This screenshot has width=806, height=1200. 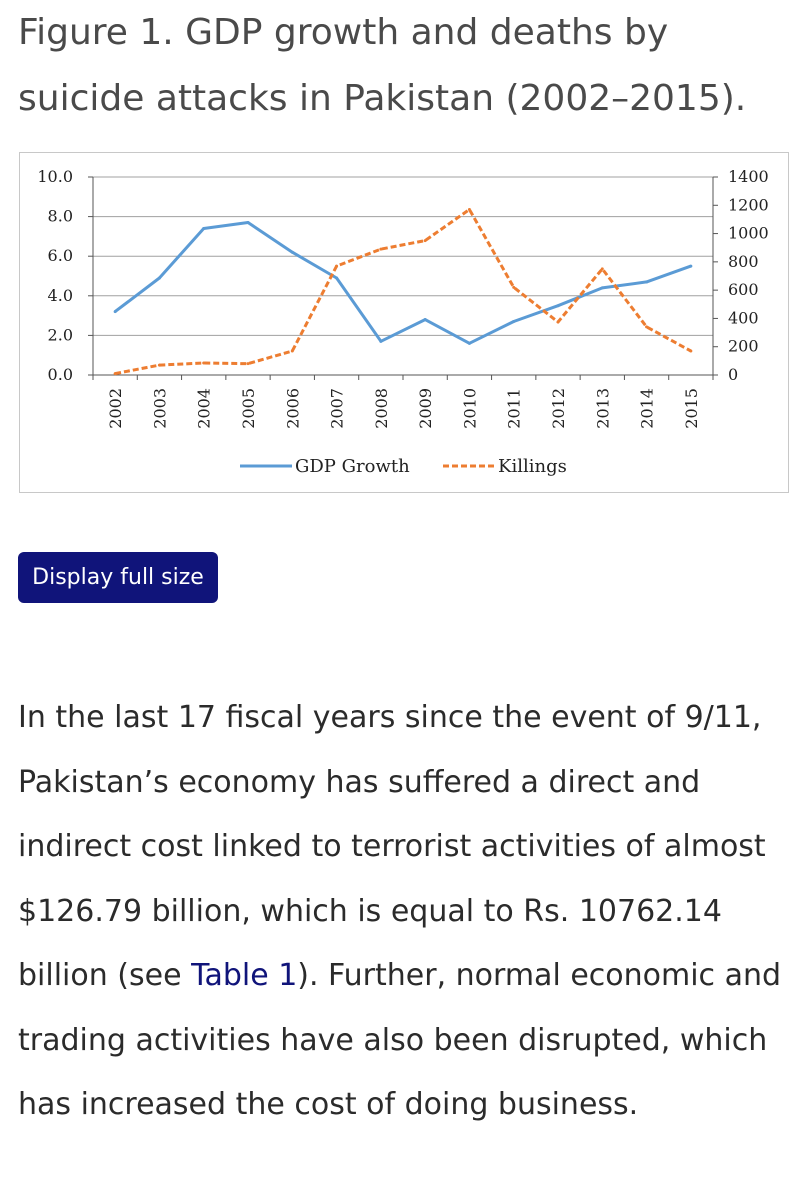 I want to click on killings-line, so click(x=403, y=292).